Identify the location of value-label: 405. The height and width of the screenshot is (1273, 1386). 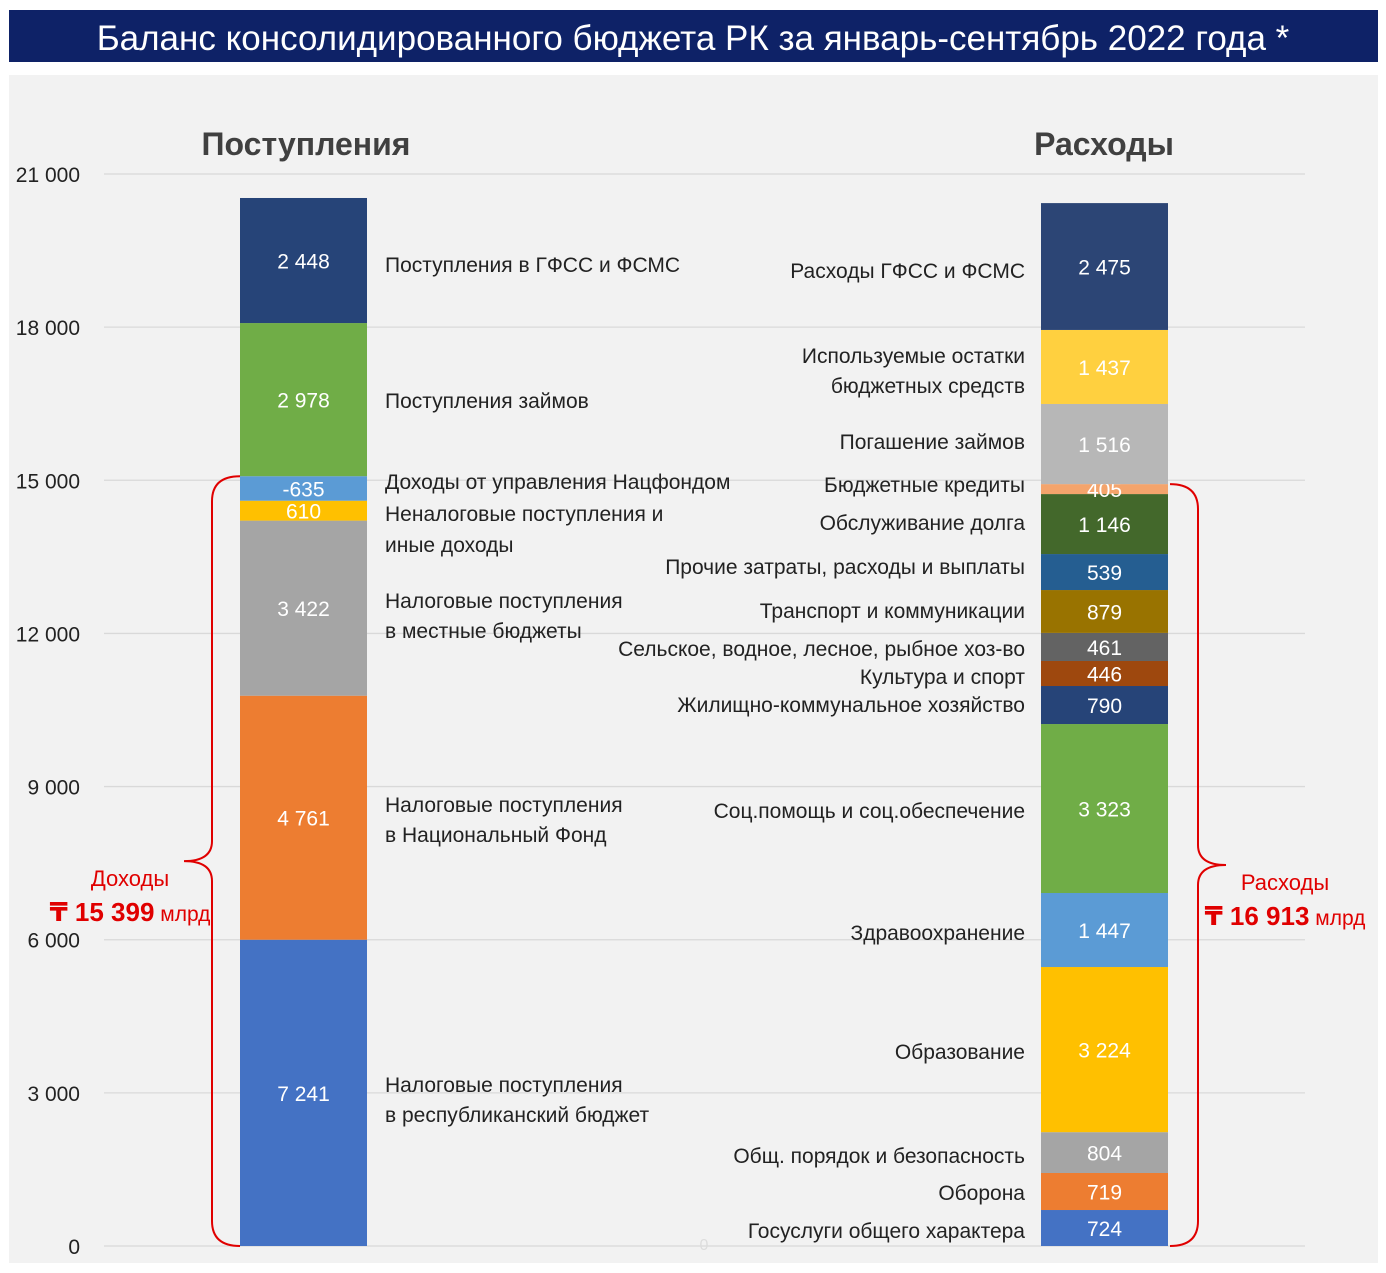
(1104, 490).